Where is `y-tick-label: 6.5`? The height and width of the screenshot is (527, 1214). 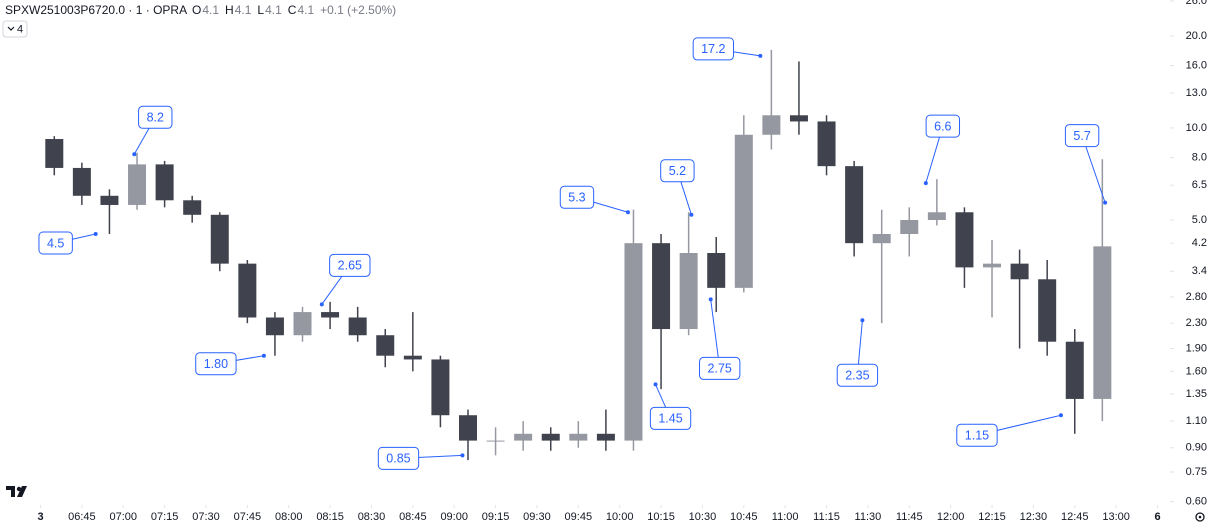
y-tick-label: 6.5 is located at coordinates (1199, 185).